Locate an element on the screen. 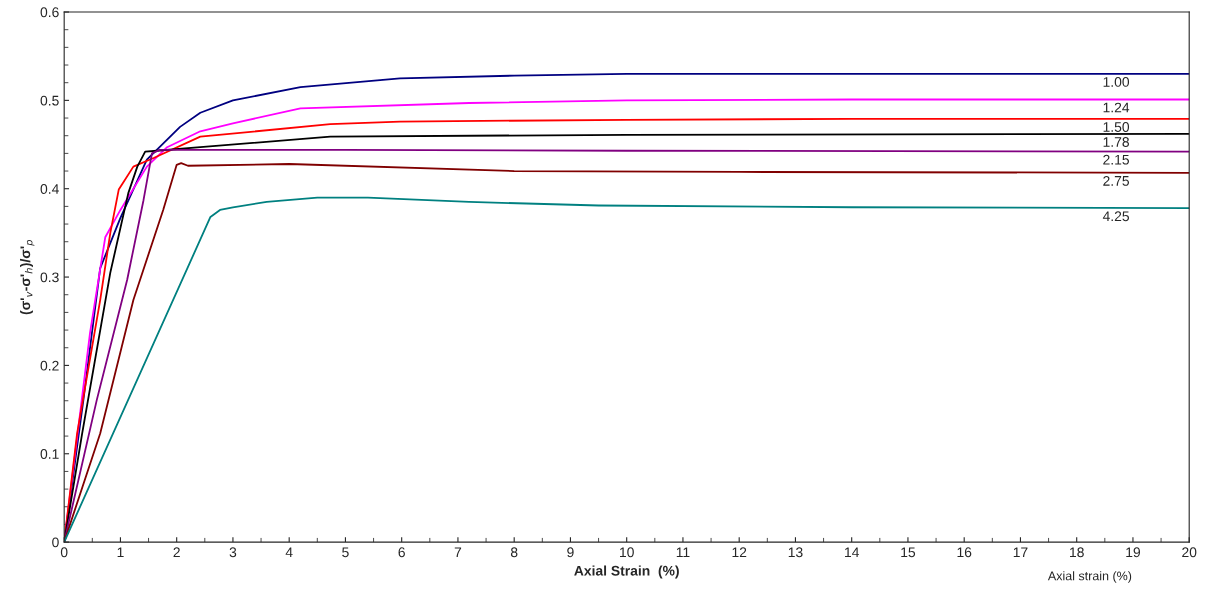 The image size is (1211, 601). x-tick-label: 20 is located at coordinates (1189, 552).